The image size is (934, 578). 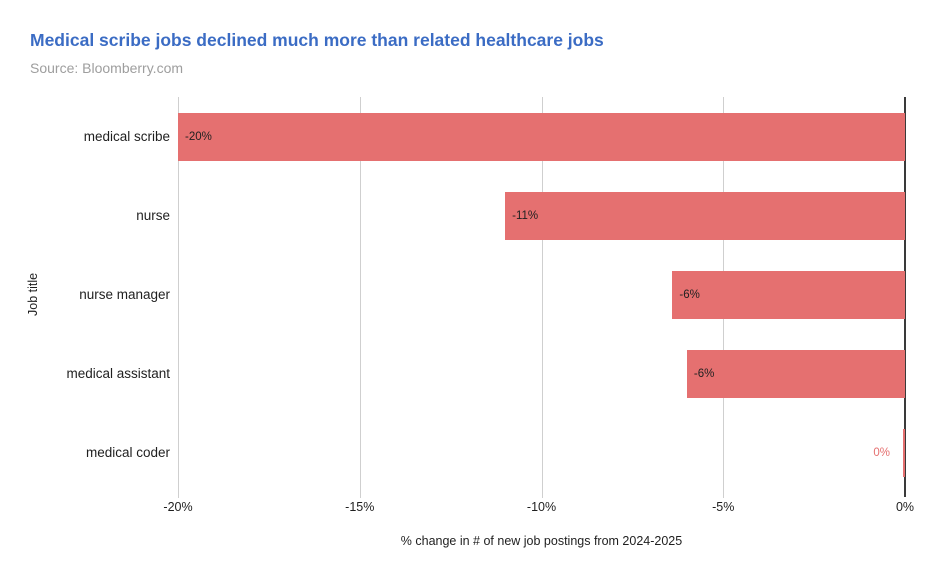 I want to click on bar-row-medical-coder: 0%, so click(x=541, y=452).